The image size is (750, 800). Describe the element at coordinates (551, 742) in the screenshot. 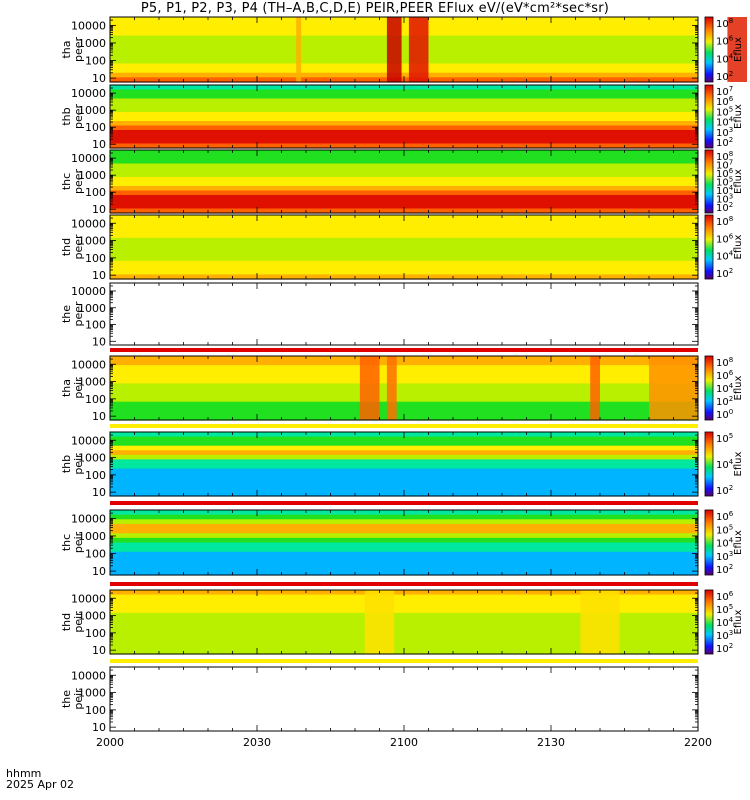

I see `x-tick-label: 2130` at that location.